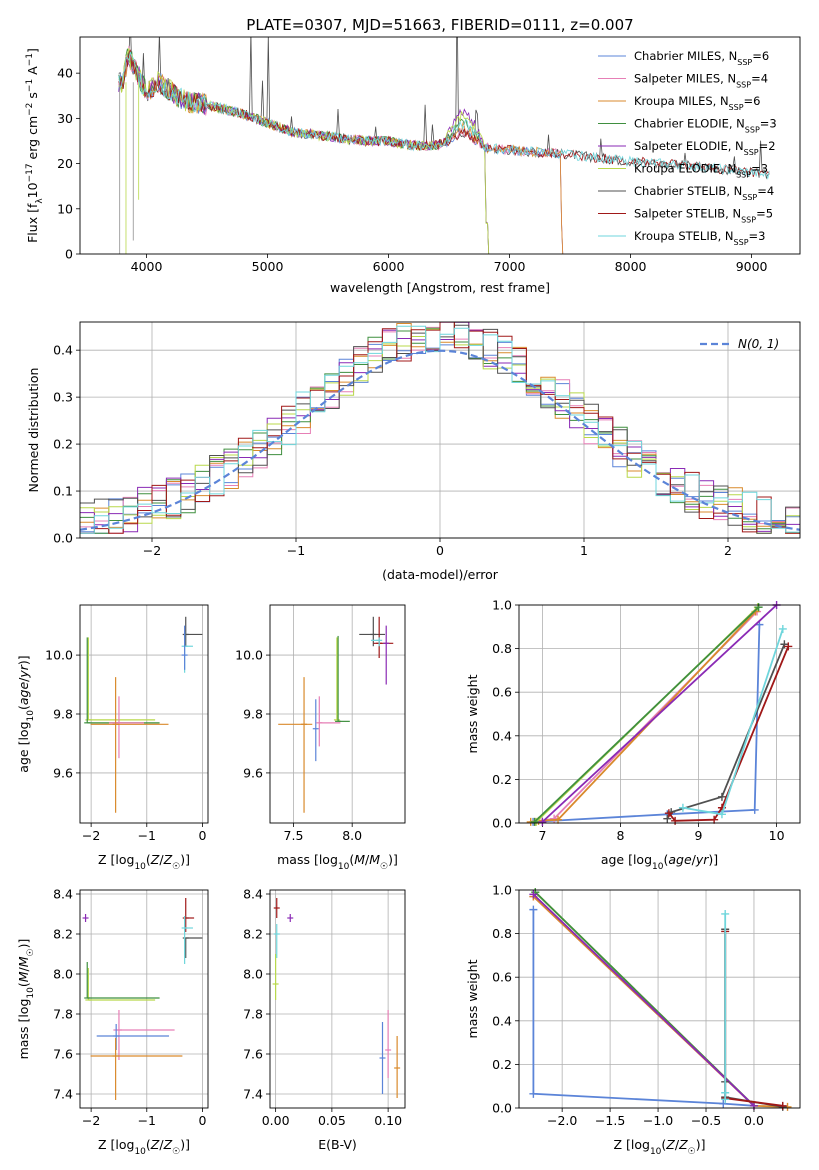 This screenshot has height=1170, width=819. I want to click on y-axis-label: mass [log10(M/M☉)], so click(26, 999).